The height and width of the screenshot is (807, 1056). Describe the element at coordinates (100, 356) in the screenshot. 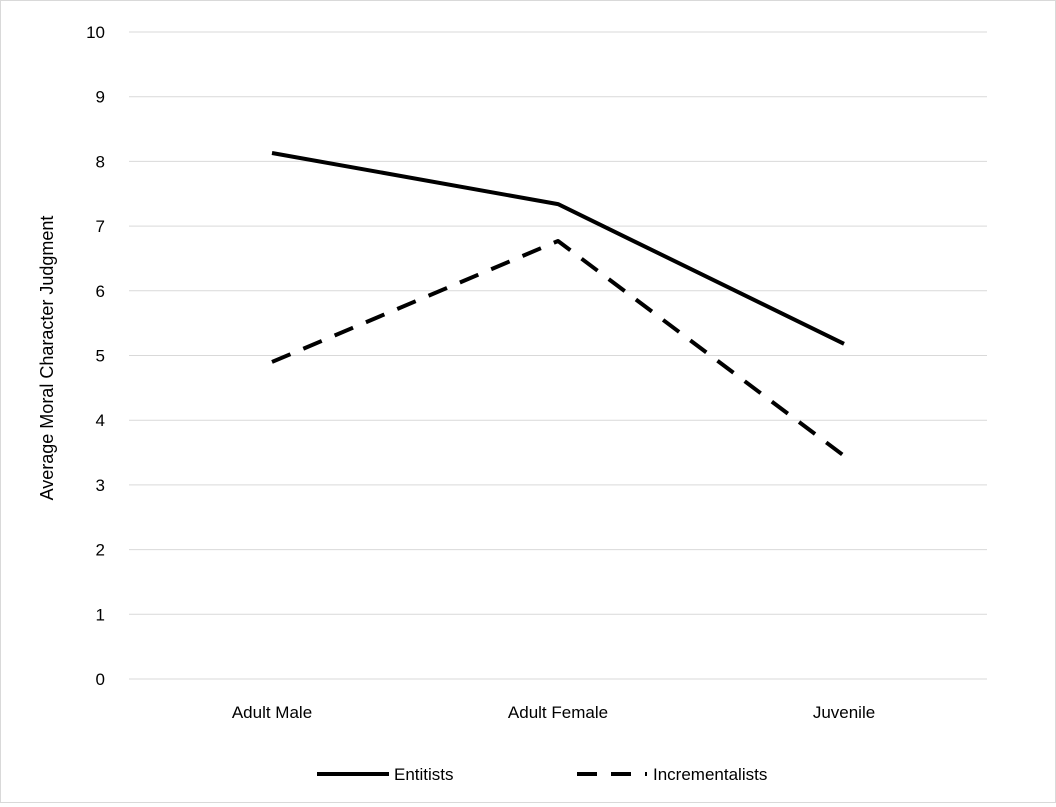

I see `y-tick-label: 5` at that location.